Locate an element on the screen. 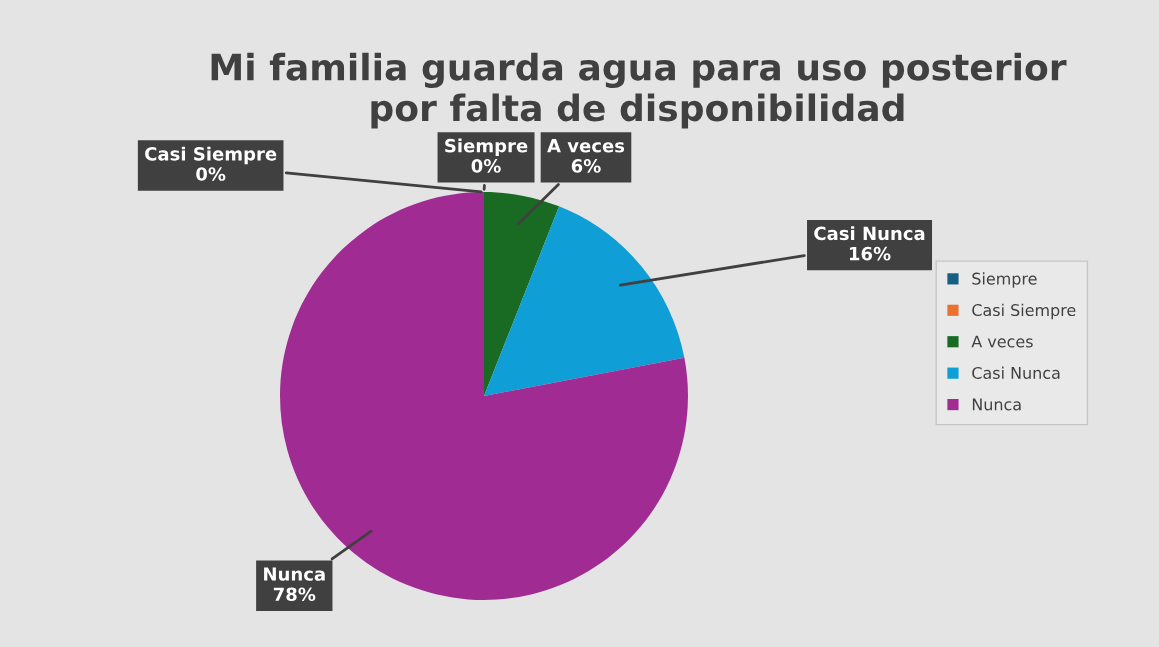 Image resolution: width=1159 pixels, height=647 pixels. data-label: 6% is located at coordinates (586, 166).